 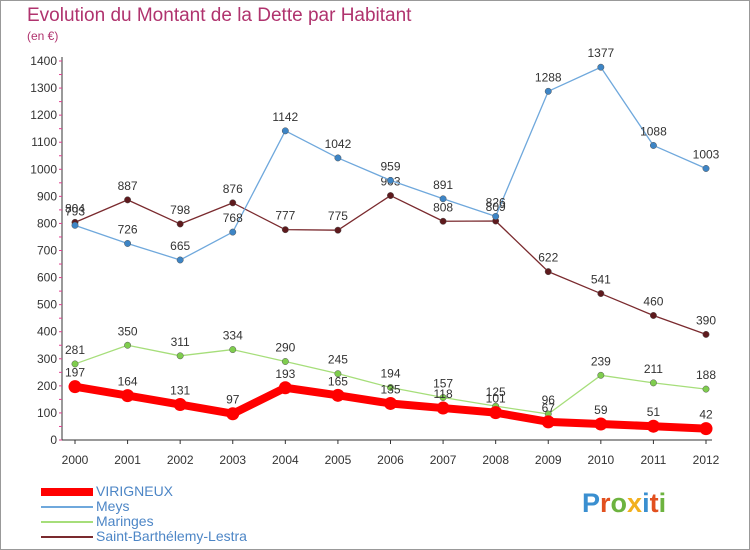 What do you see at coordinates (338, 216) in the screenshot?
I see `data-label-saint-barth-lemy-lestra: 775` at bounding box center [338, 216].